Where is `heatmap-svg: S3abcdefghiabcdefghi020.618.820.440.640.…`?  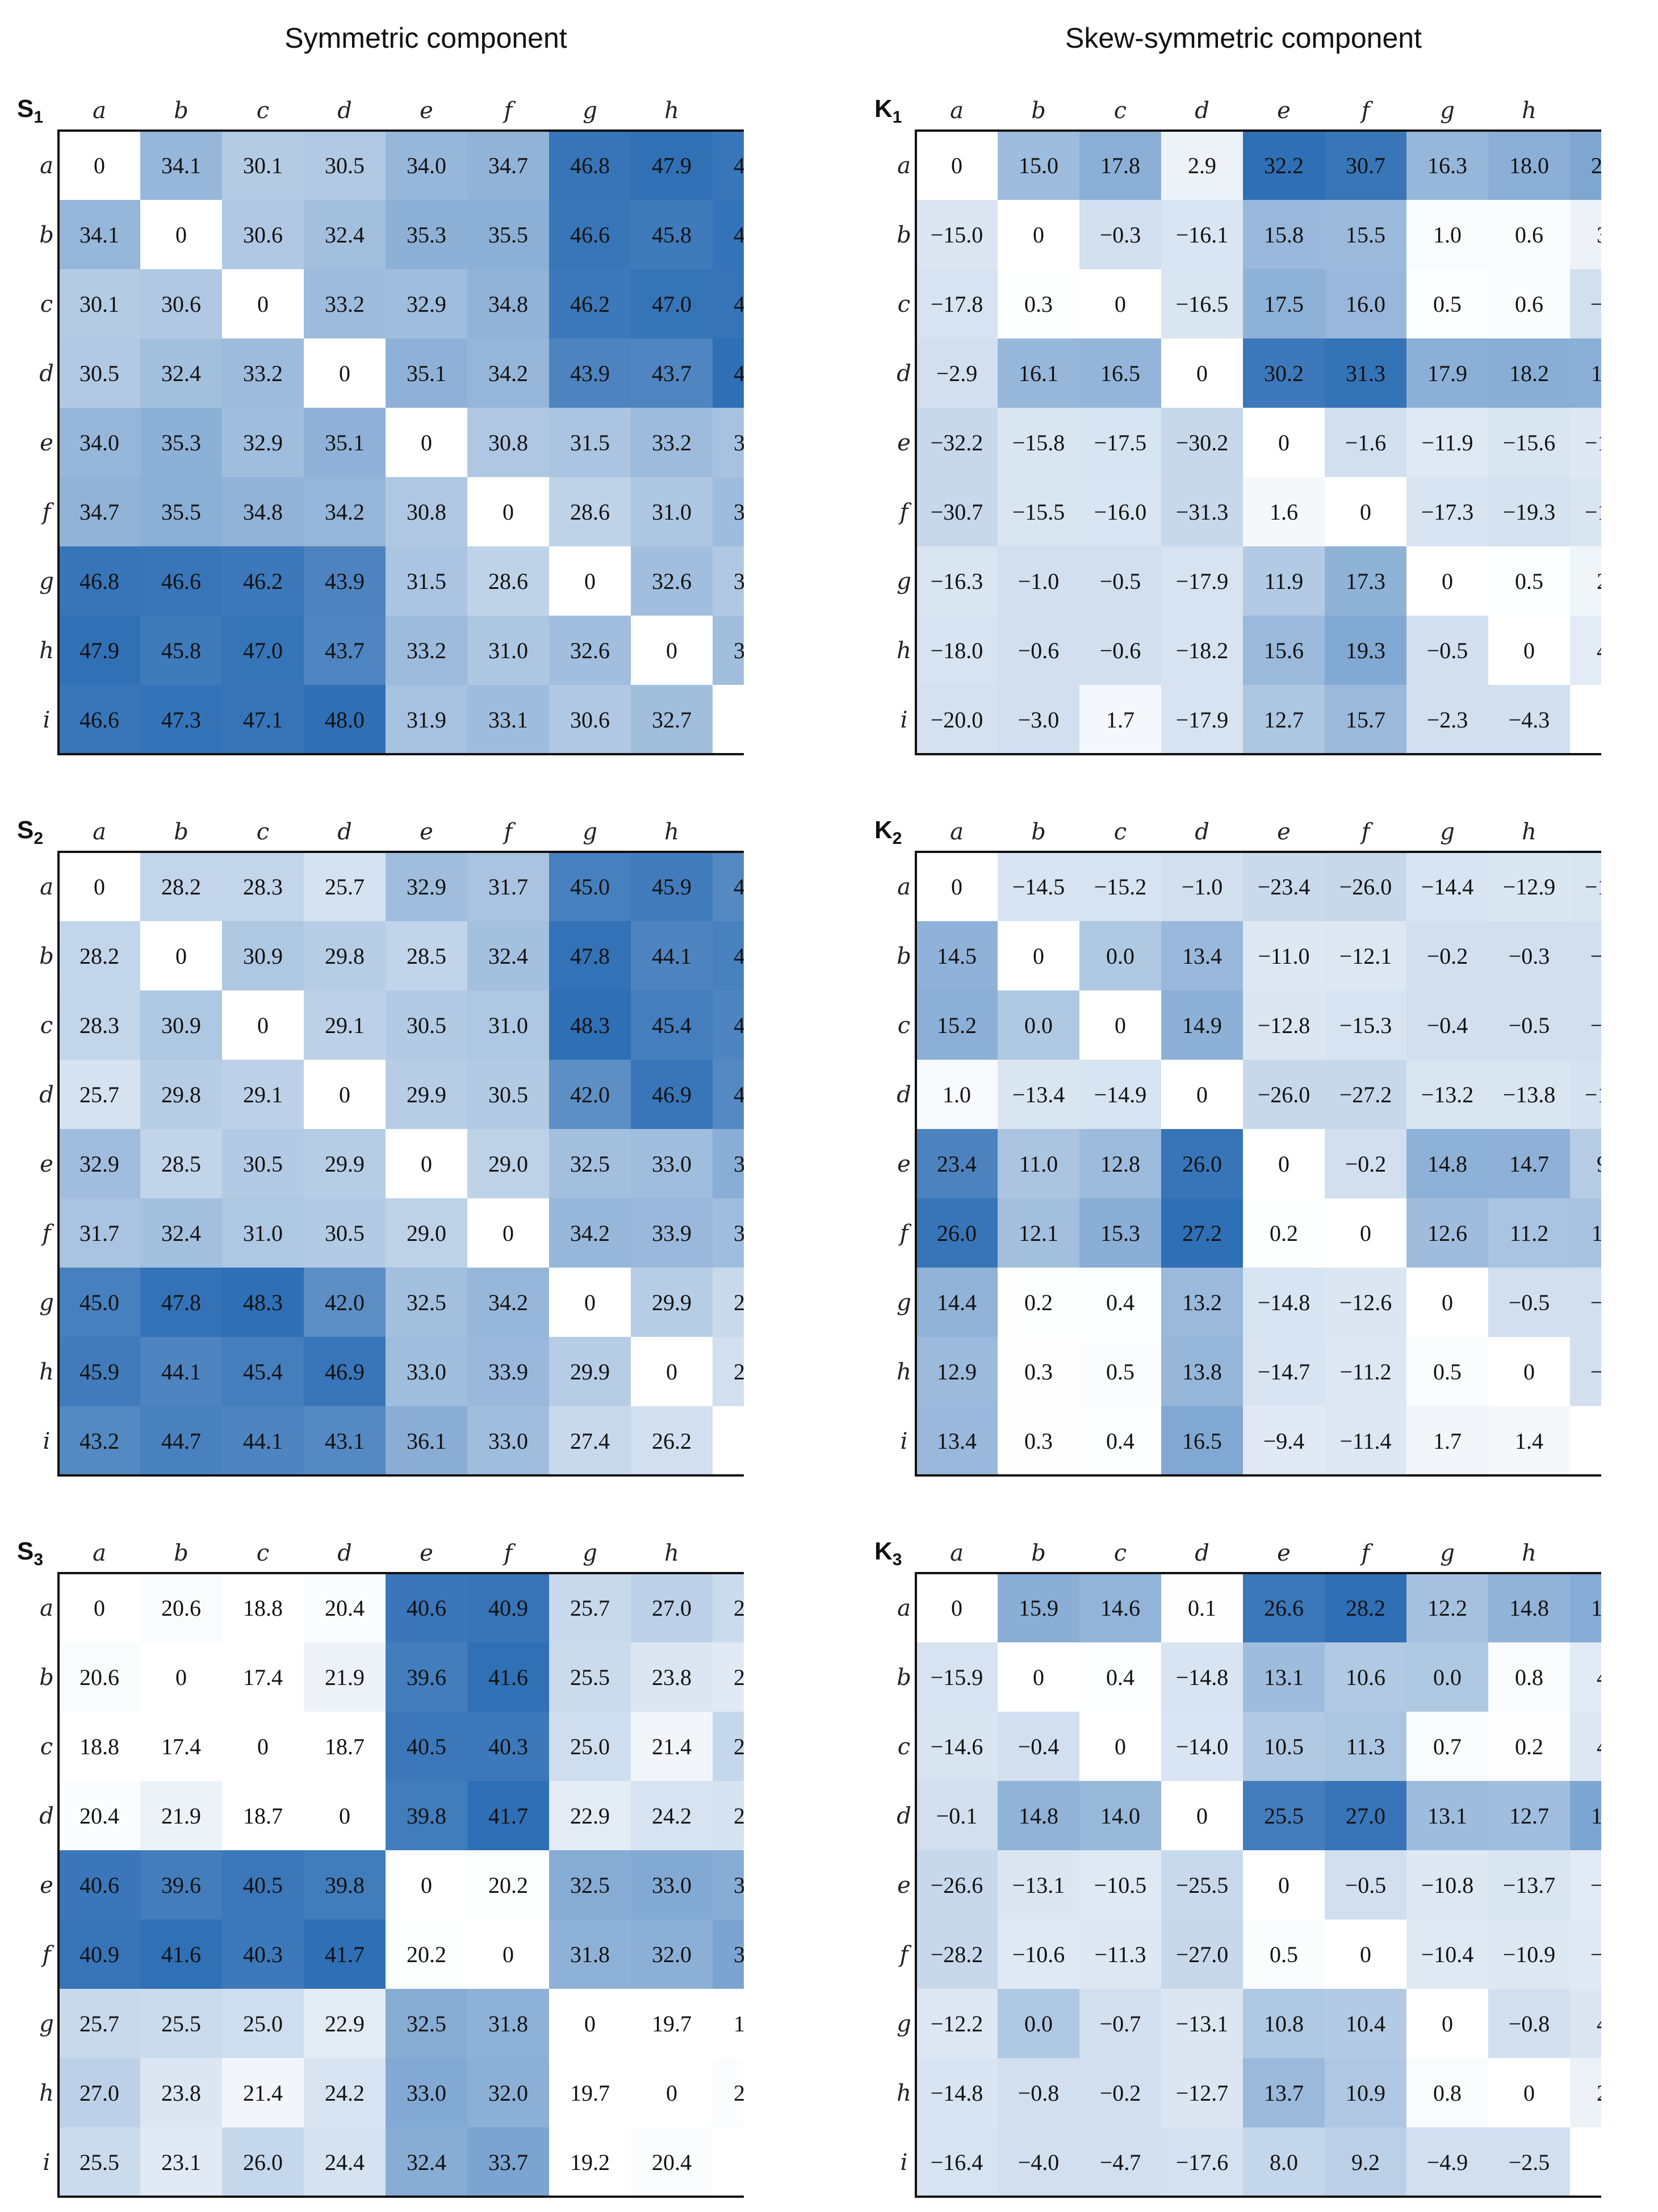
heatmap-svg: S3abcdefghiabcdefghi020.618.820.440.640.… is located at coordinates (380, 1868).